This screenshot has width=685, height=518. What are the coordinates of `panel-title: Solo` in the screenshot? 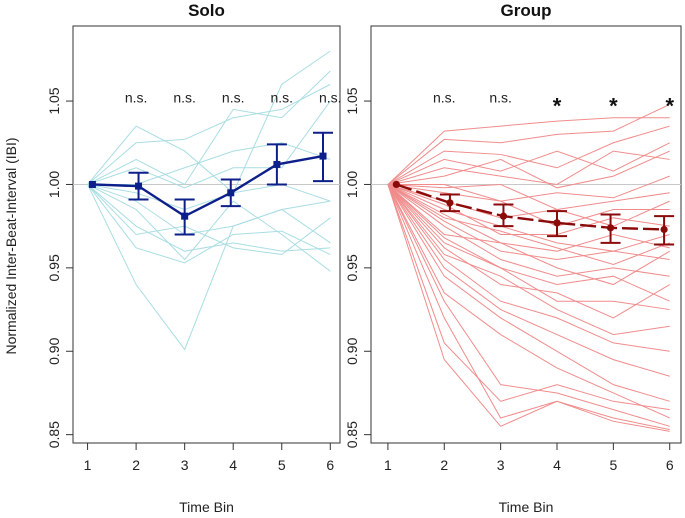 It's located at (206, 10).